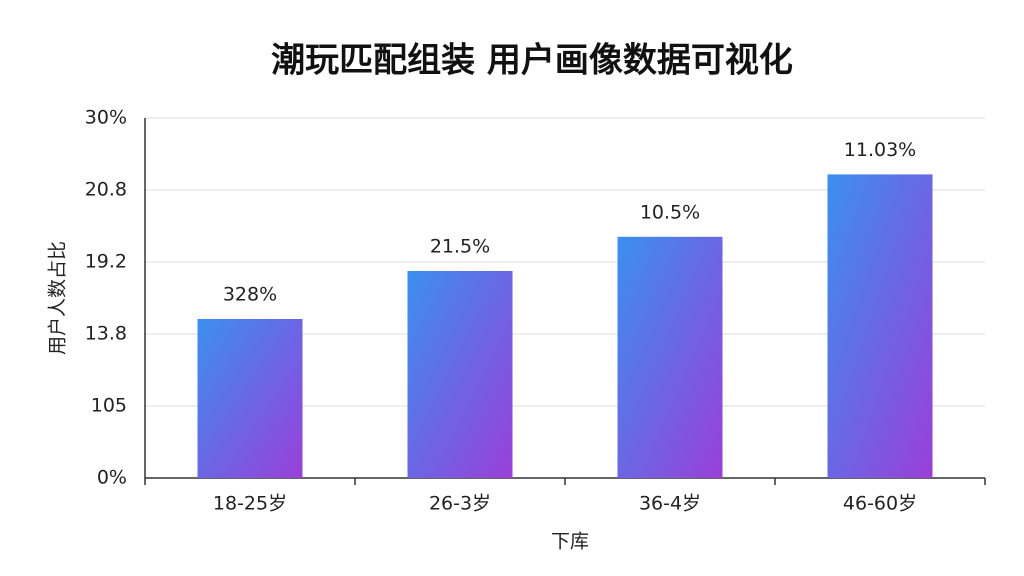  I want to click on y-tick-label: 13.8, so click(106, 334).